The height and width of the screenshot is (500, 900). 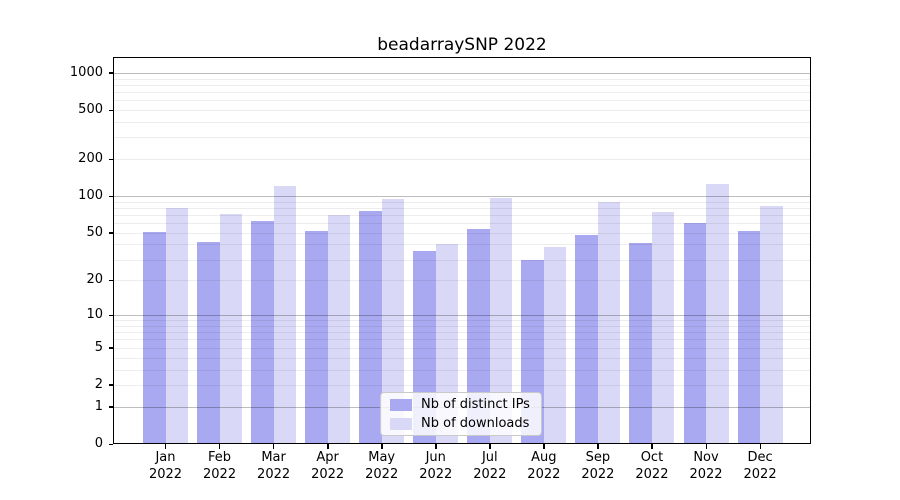 I want to click on bar-downloads-aug, so click(x=555, y=345).